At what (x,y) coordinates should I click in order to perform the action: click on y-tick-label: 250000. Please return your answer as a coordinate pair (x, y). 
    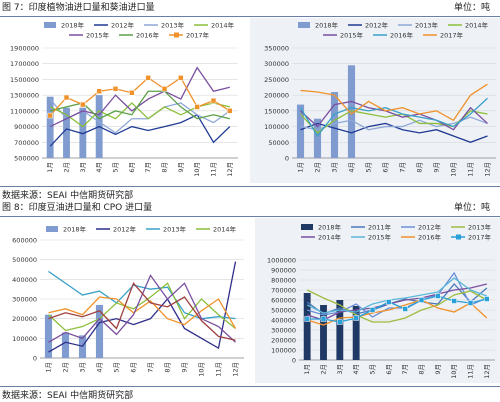
    Looking at the image, I should click on (276, 80).